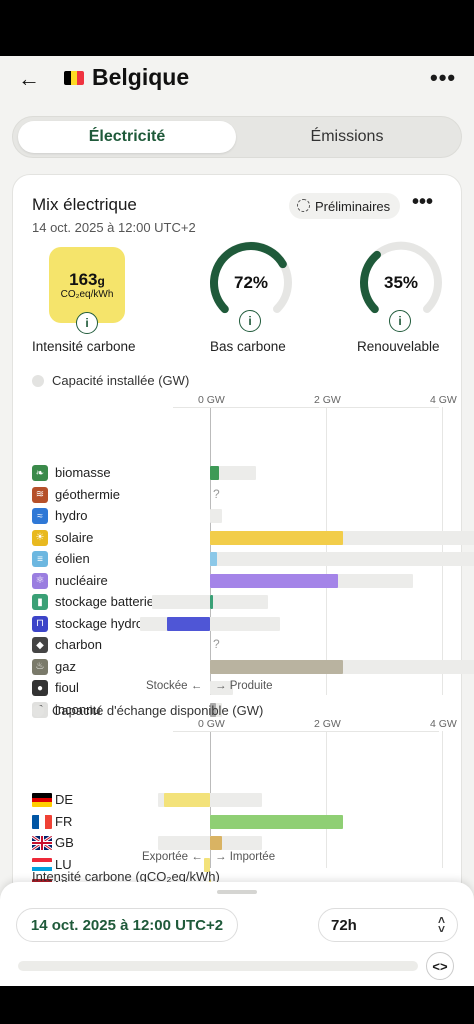 Image resolution: width=474 pixels, height=1024 pixels. Describe the element at coordinates (42, 800) in the screenshot. I see `de-flag-icon` at that location.